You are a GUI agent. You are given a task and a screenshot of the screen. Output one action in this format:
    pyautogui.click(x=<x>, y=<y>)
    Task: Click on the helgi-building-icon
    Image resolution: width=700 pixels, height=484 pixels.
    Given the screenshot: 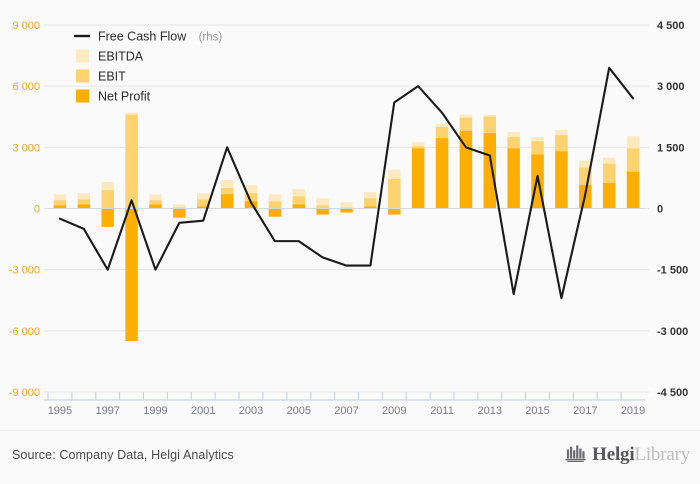 What is the action you would take?
    pyautogui.click(x=575, y=453)
    